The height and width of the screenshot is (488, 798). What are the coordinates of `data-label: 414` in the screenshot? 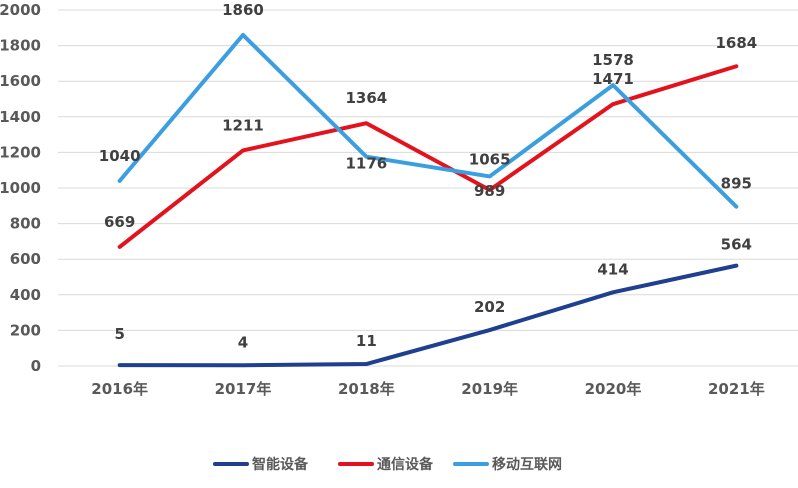 It's located at (612, 269).